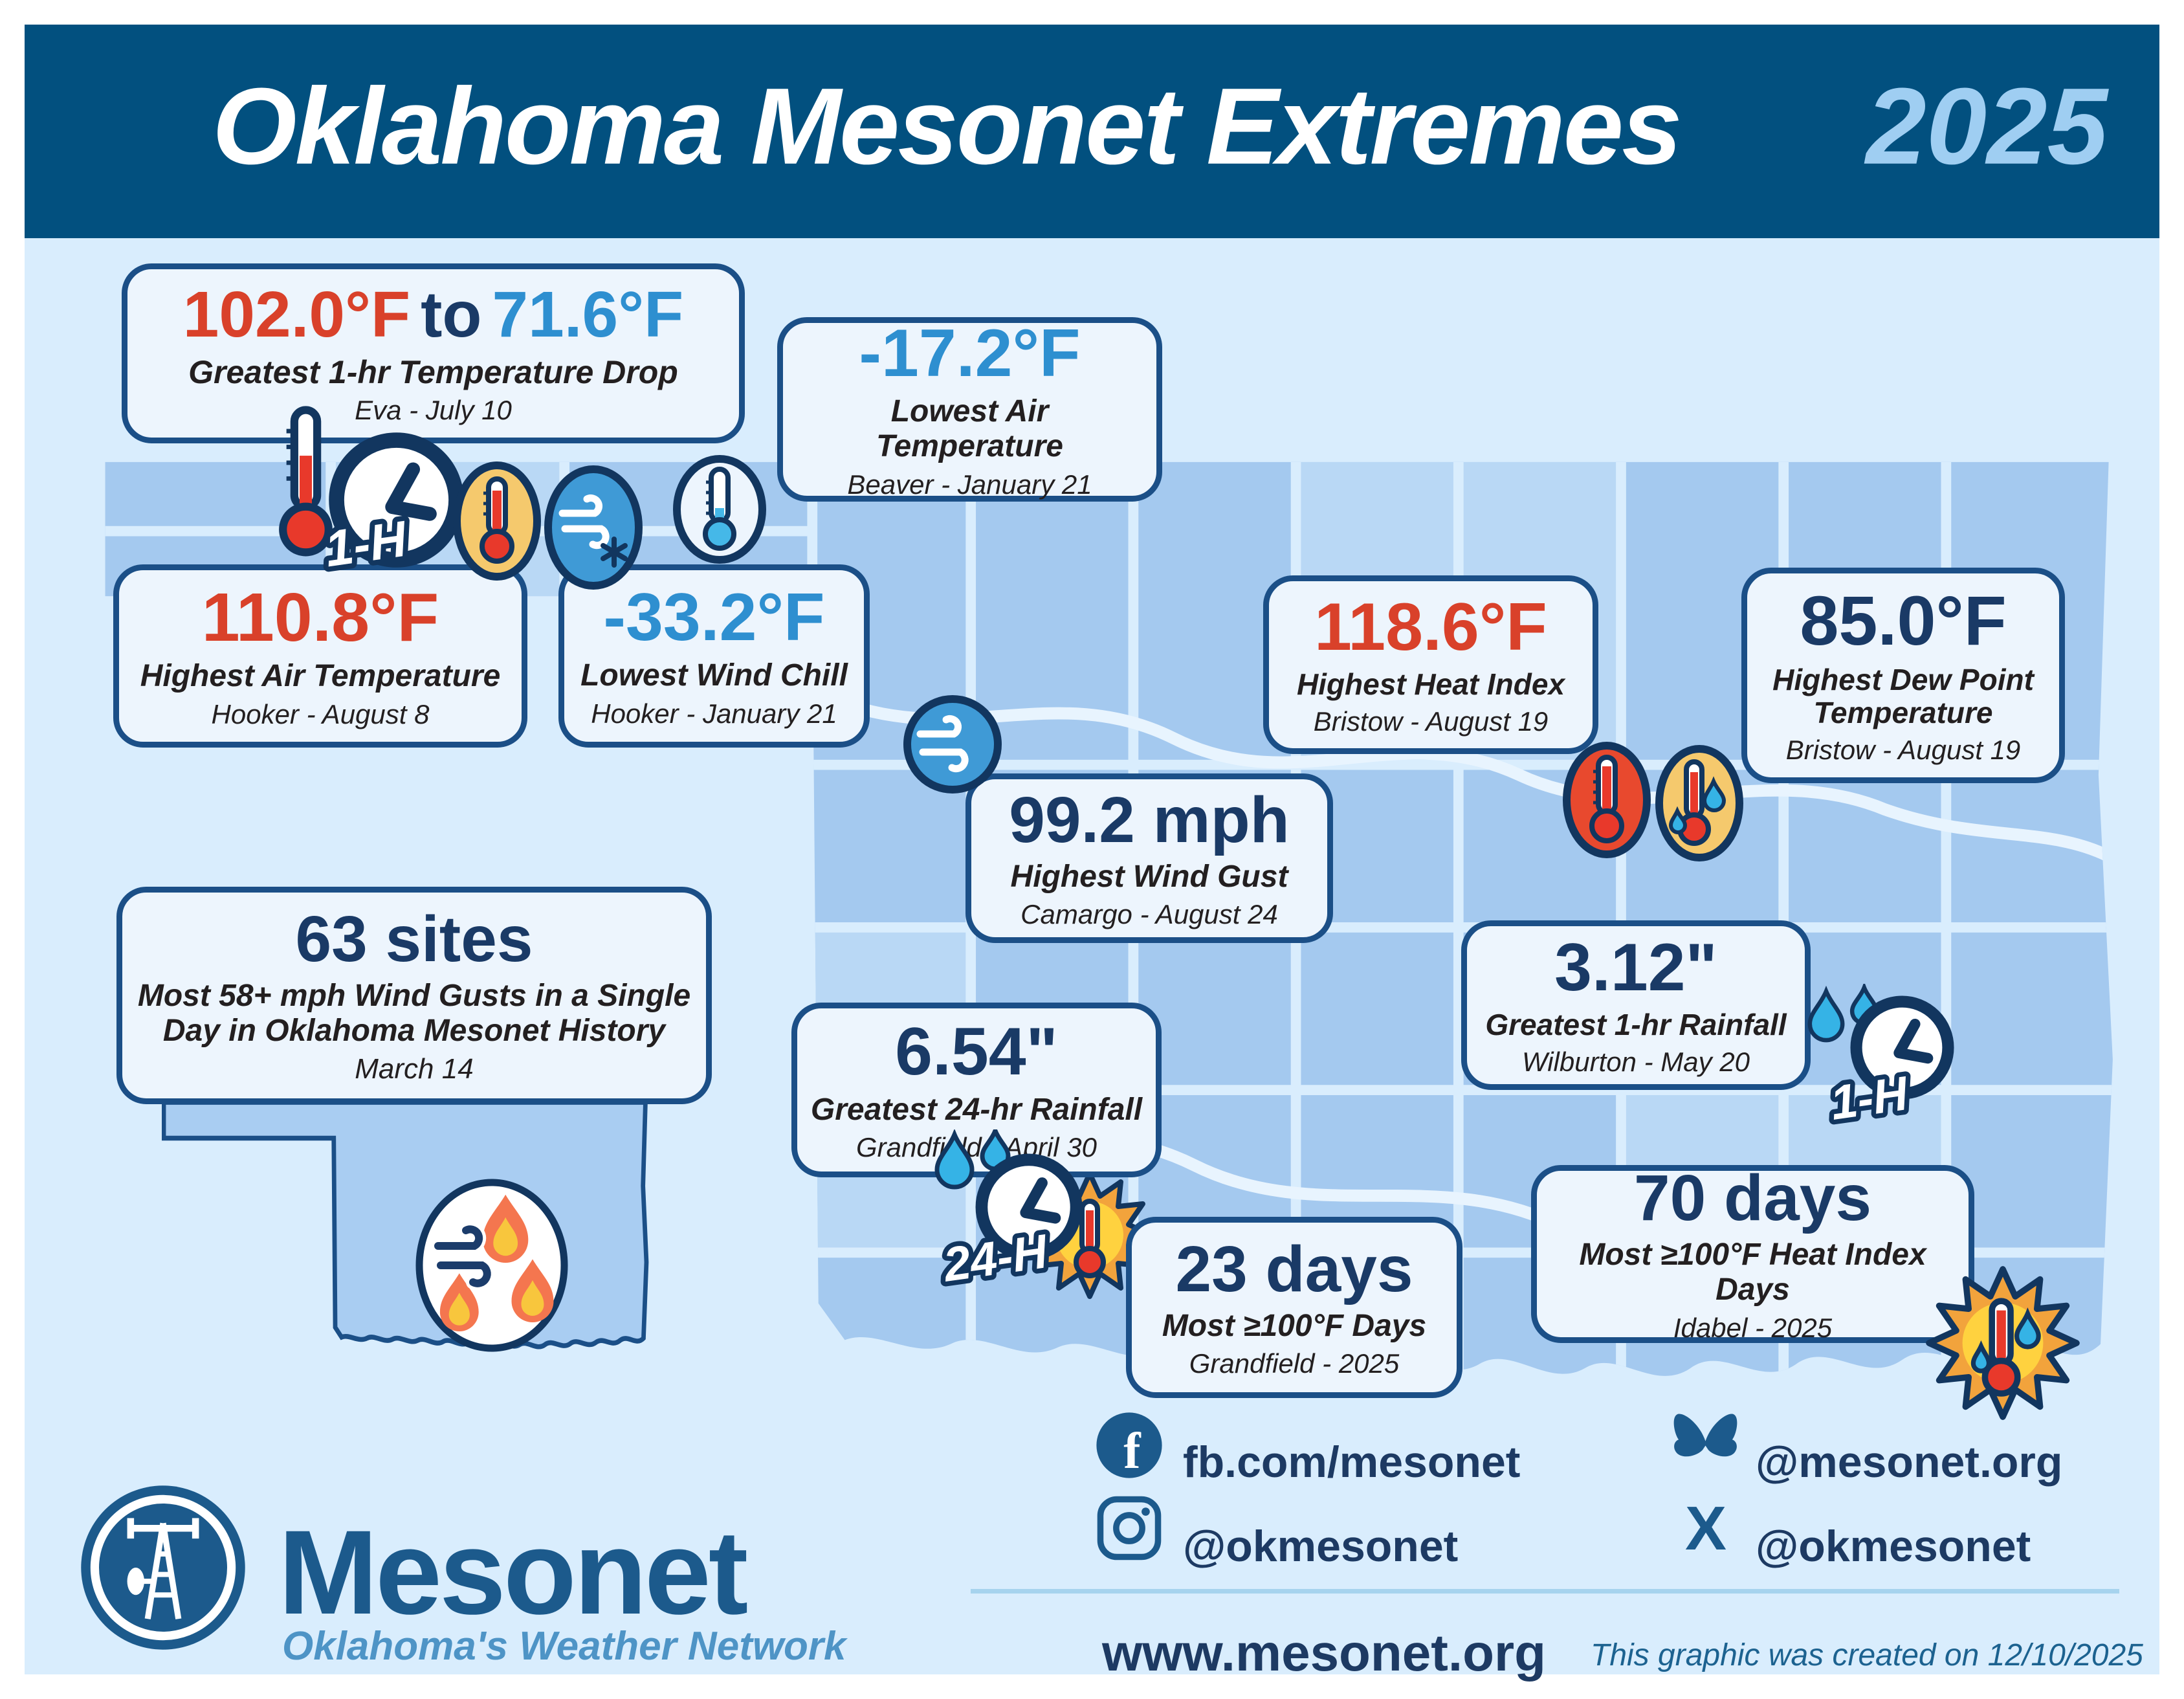  Describe the element at coordinates (320, 677) in the screenshot. I see `card-label: Highest Air Temperature` at that location.